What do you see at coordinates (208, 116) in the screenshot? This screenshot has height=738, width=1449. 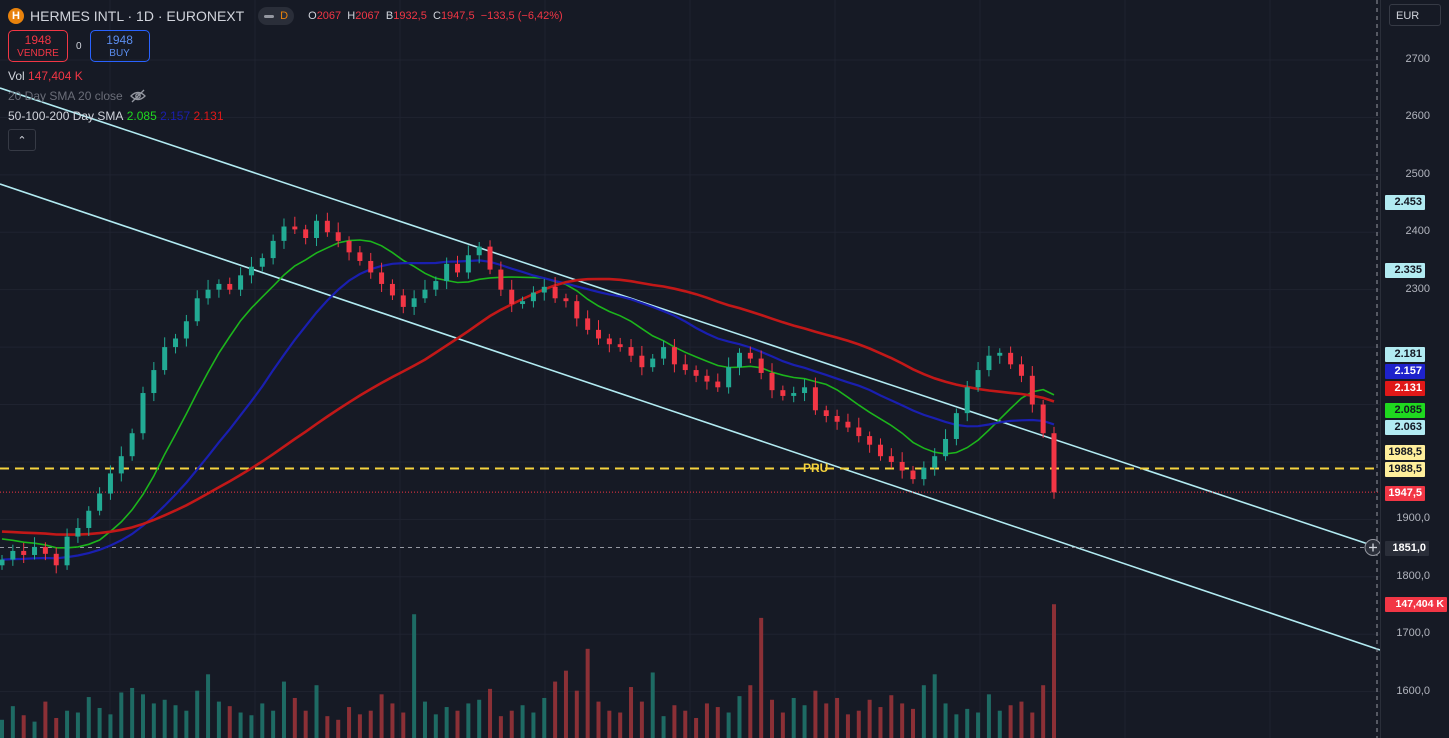 I see `sma200-value: 2.131` at bounding box center [208, 116].